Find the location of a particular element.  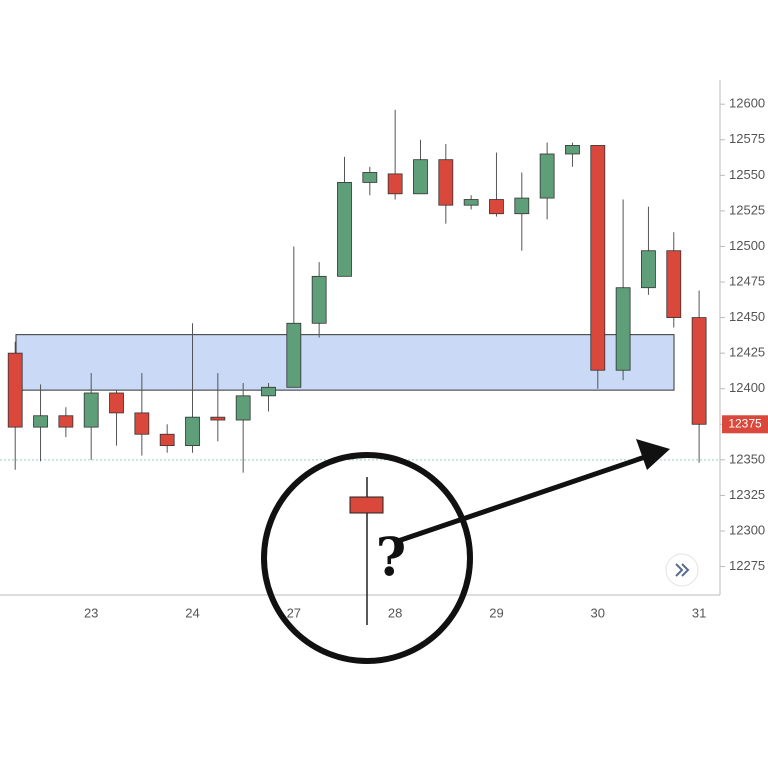

price-label: 12375 is located at coordinates (745, 423).